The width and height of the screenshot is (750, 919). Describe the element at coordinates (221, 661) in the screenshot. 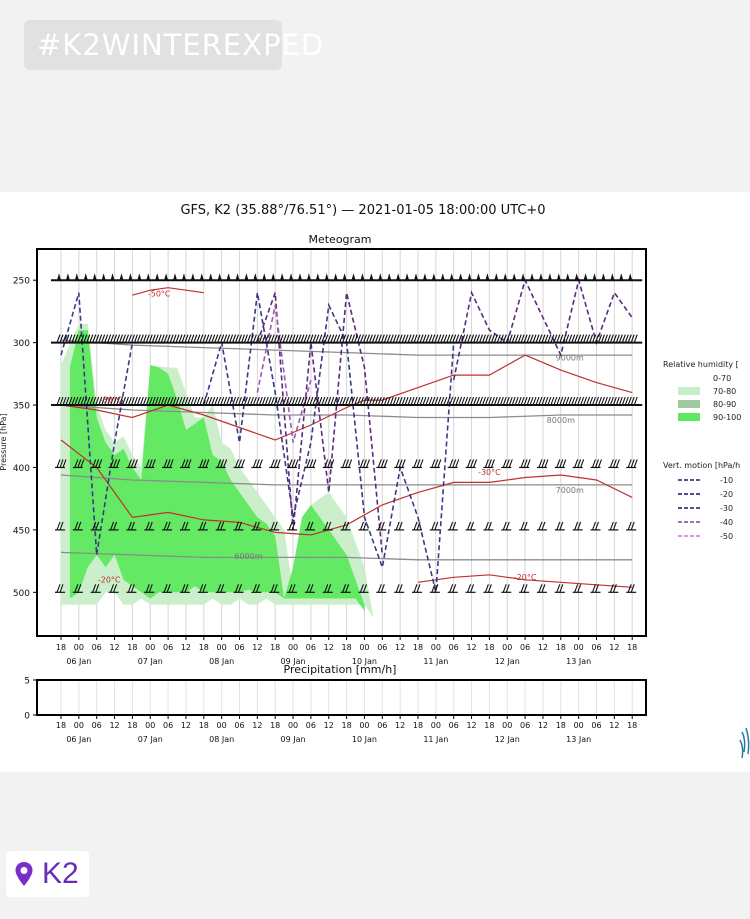

I see `main-day-label: 08 Jan` at that location.